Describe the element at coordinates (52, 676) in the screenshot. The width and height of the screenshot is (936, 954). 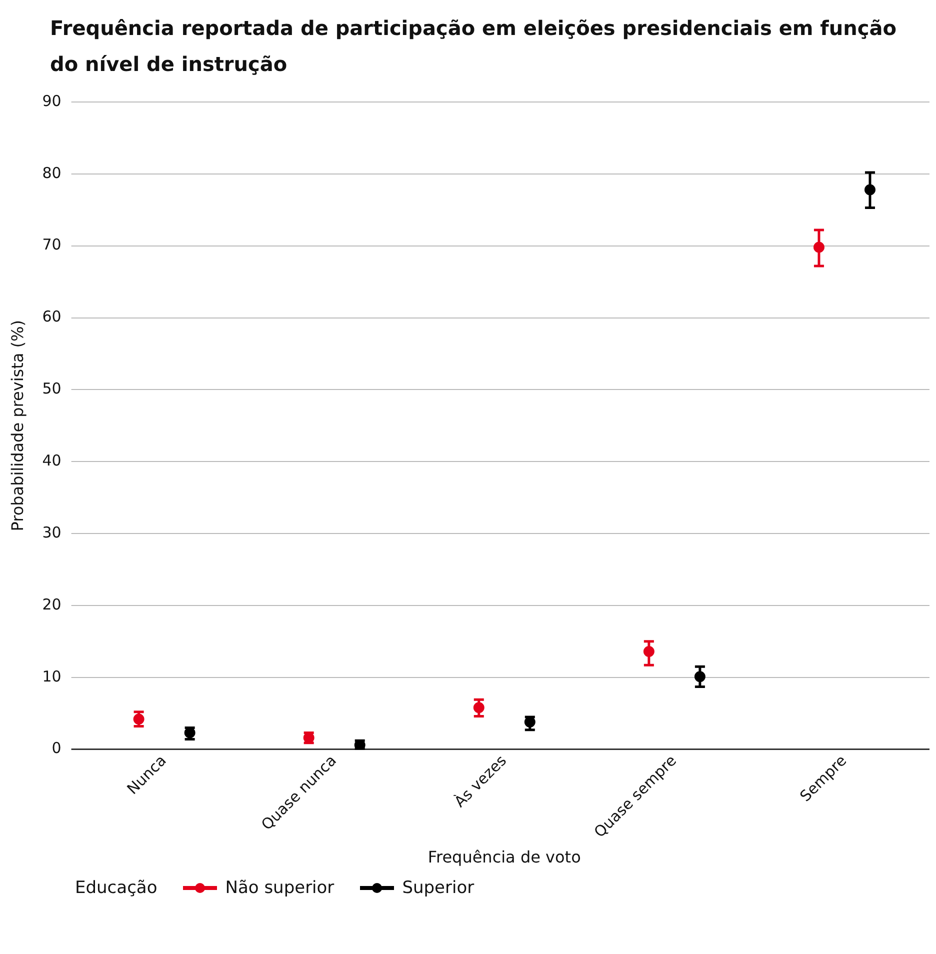
I see `y-tick-label: 10` at that location.